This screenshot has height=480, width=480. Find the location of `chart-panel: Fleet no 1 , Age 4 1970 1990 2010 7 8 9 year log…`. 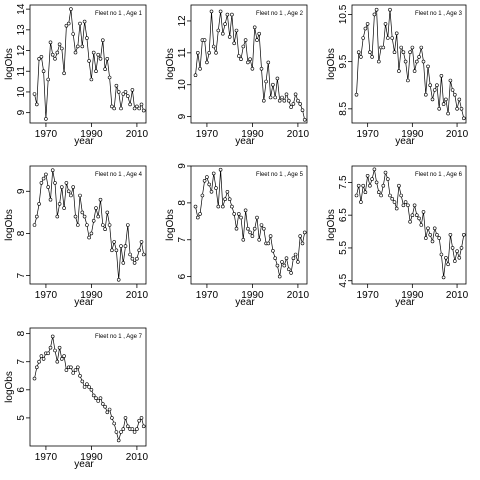

chart-panel: Fleet no 1 , Age 4 1970 1990 2010 7 8 9 year log… is located at coordinates (76, 236).